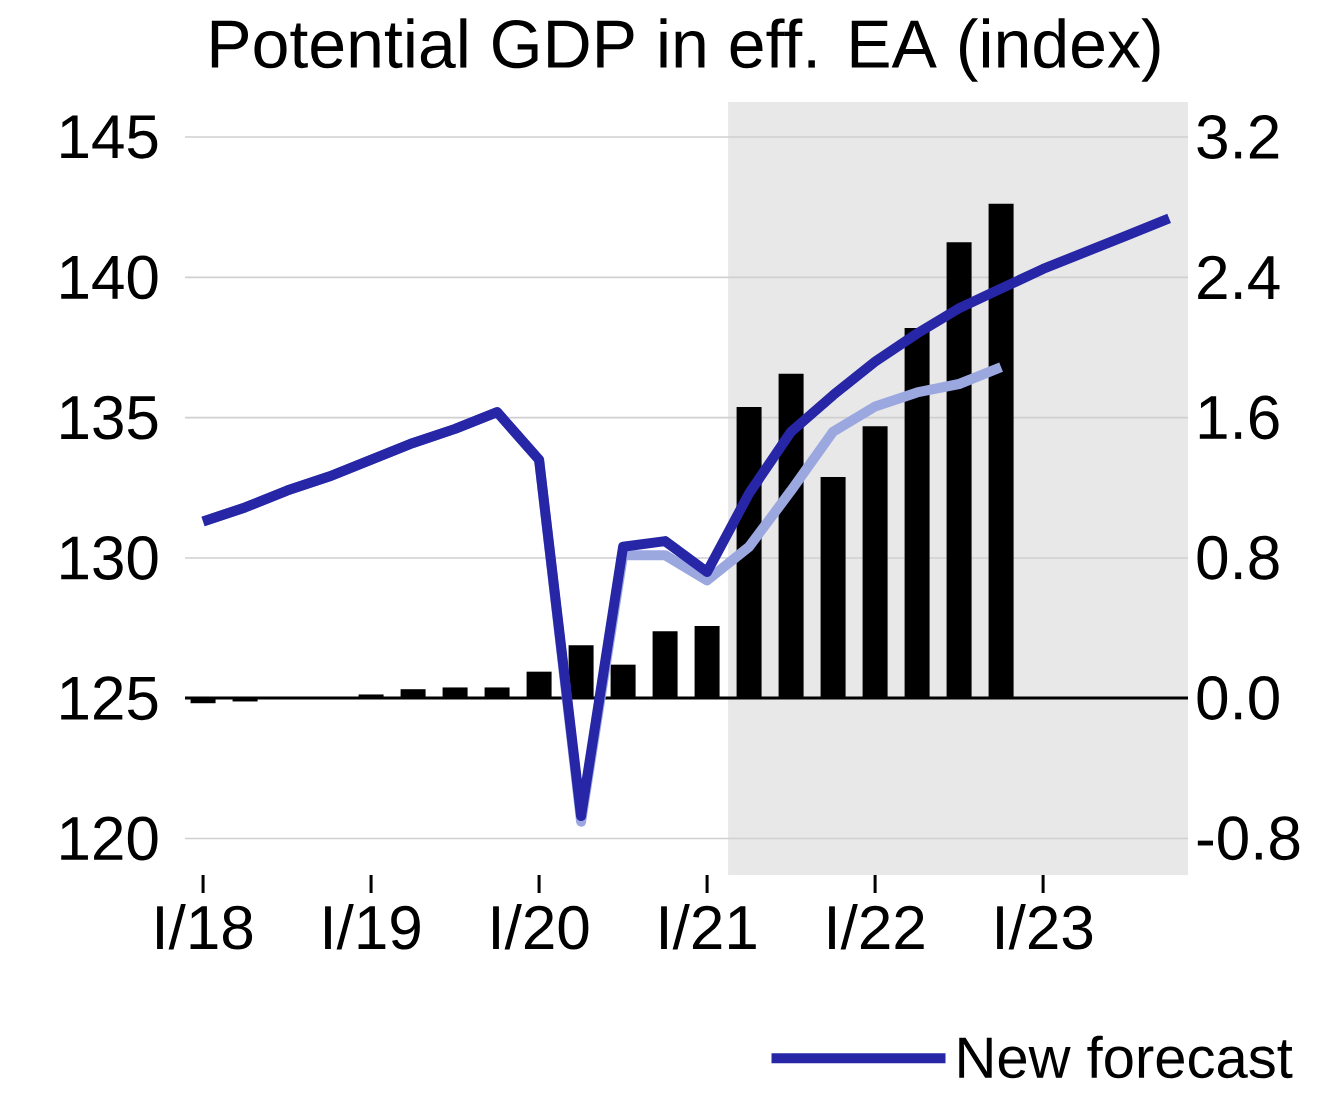  I want to click on y-tick-label: 120, so click(109, 838).